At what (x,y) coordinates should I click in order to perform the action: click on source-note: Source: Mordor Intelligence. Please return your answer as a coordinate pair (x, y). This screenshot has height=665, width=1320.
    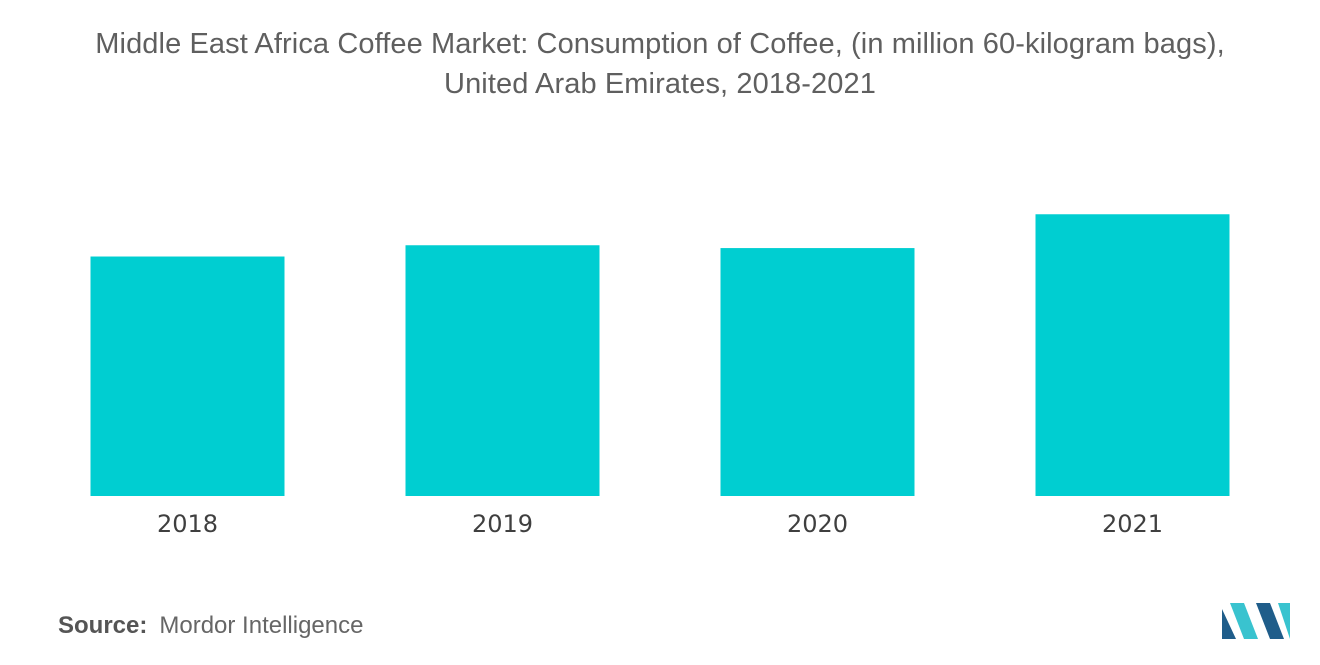
    Looking at the image, I should click on (210, 626).